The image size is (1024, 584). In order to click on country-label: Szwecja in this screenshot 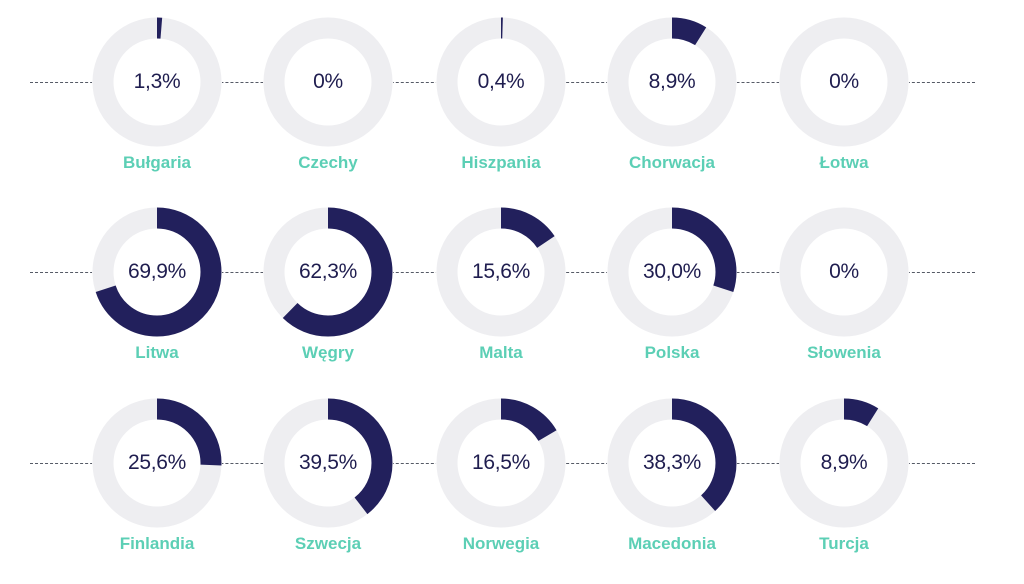, I will do `click(328, 543)`.